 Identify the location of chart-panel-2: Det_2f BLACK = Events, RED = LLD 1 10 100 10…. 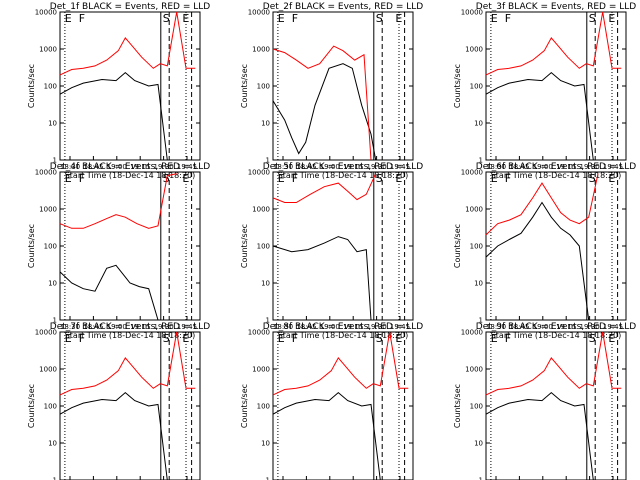
(331, 91).